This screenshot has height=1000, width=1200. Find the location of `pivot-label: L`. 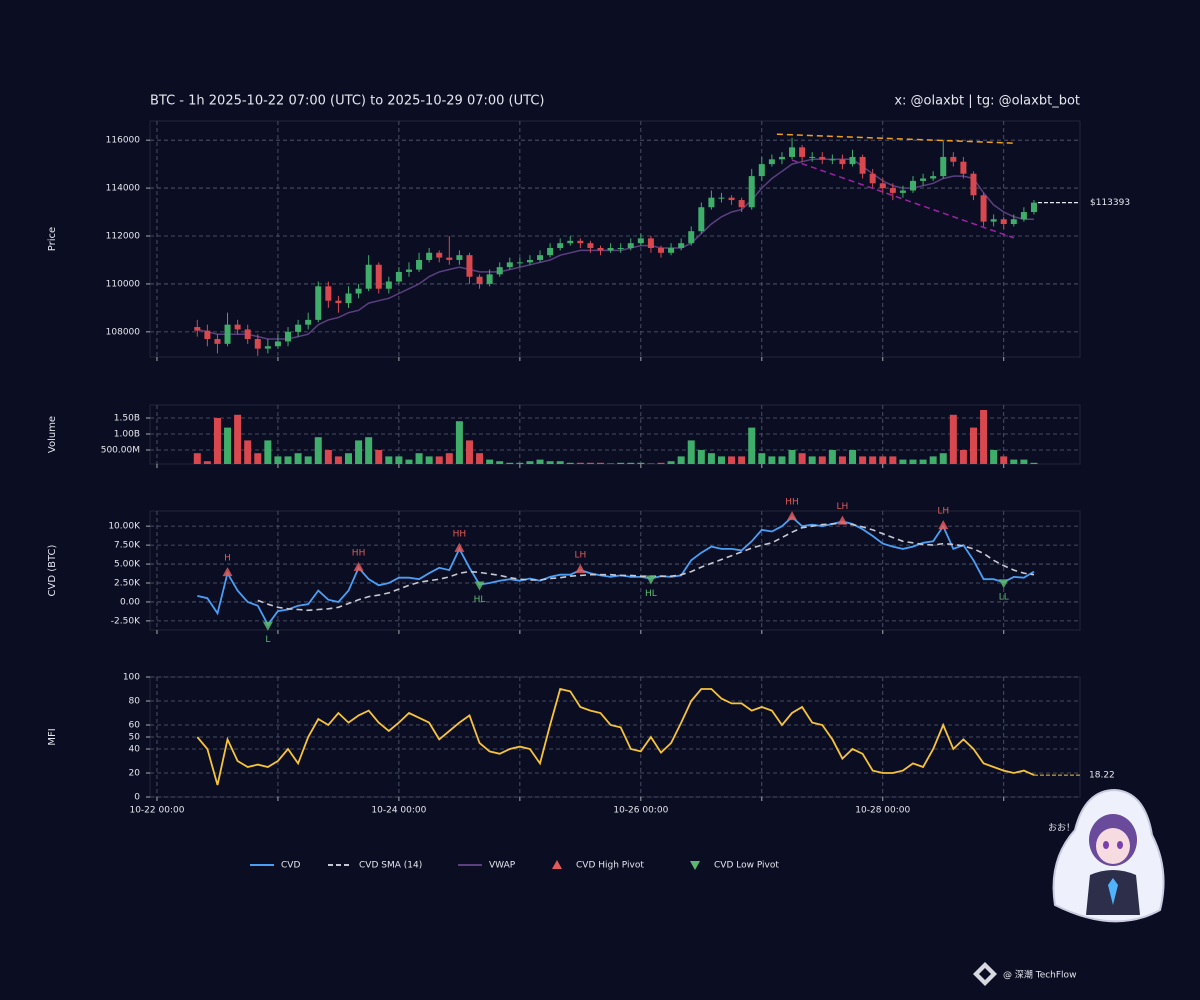

pivot-label: L is located at coordinates (267, 640).